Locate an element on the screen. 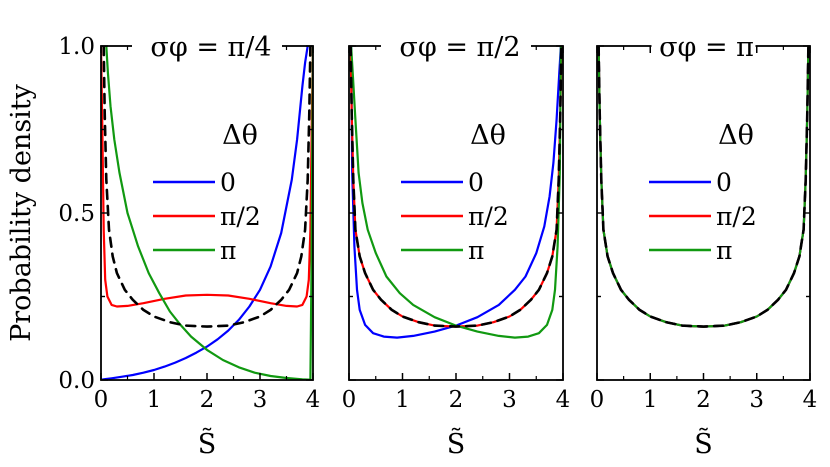  panel-title: σφ = π is located at coordinates (706, 47).